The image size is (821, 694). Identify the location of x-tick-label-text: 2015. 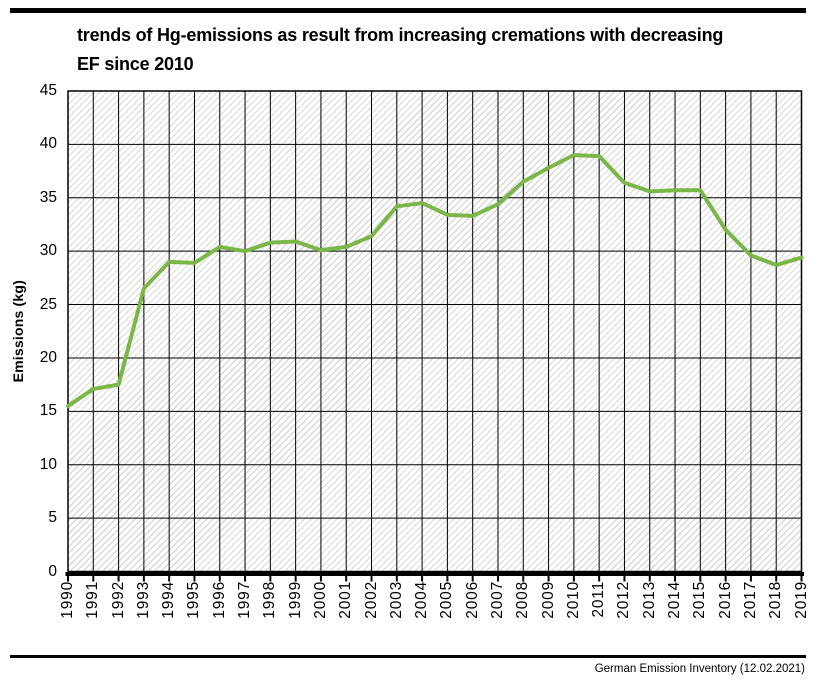
(700, 600).